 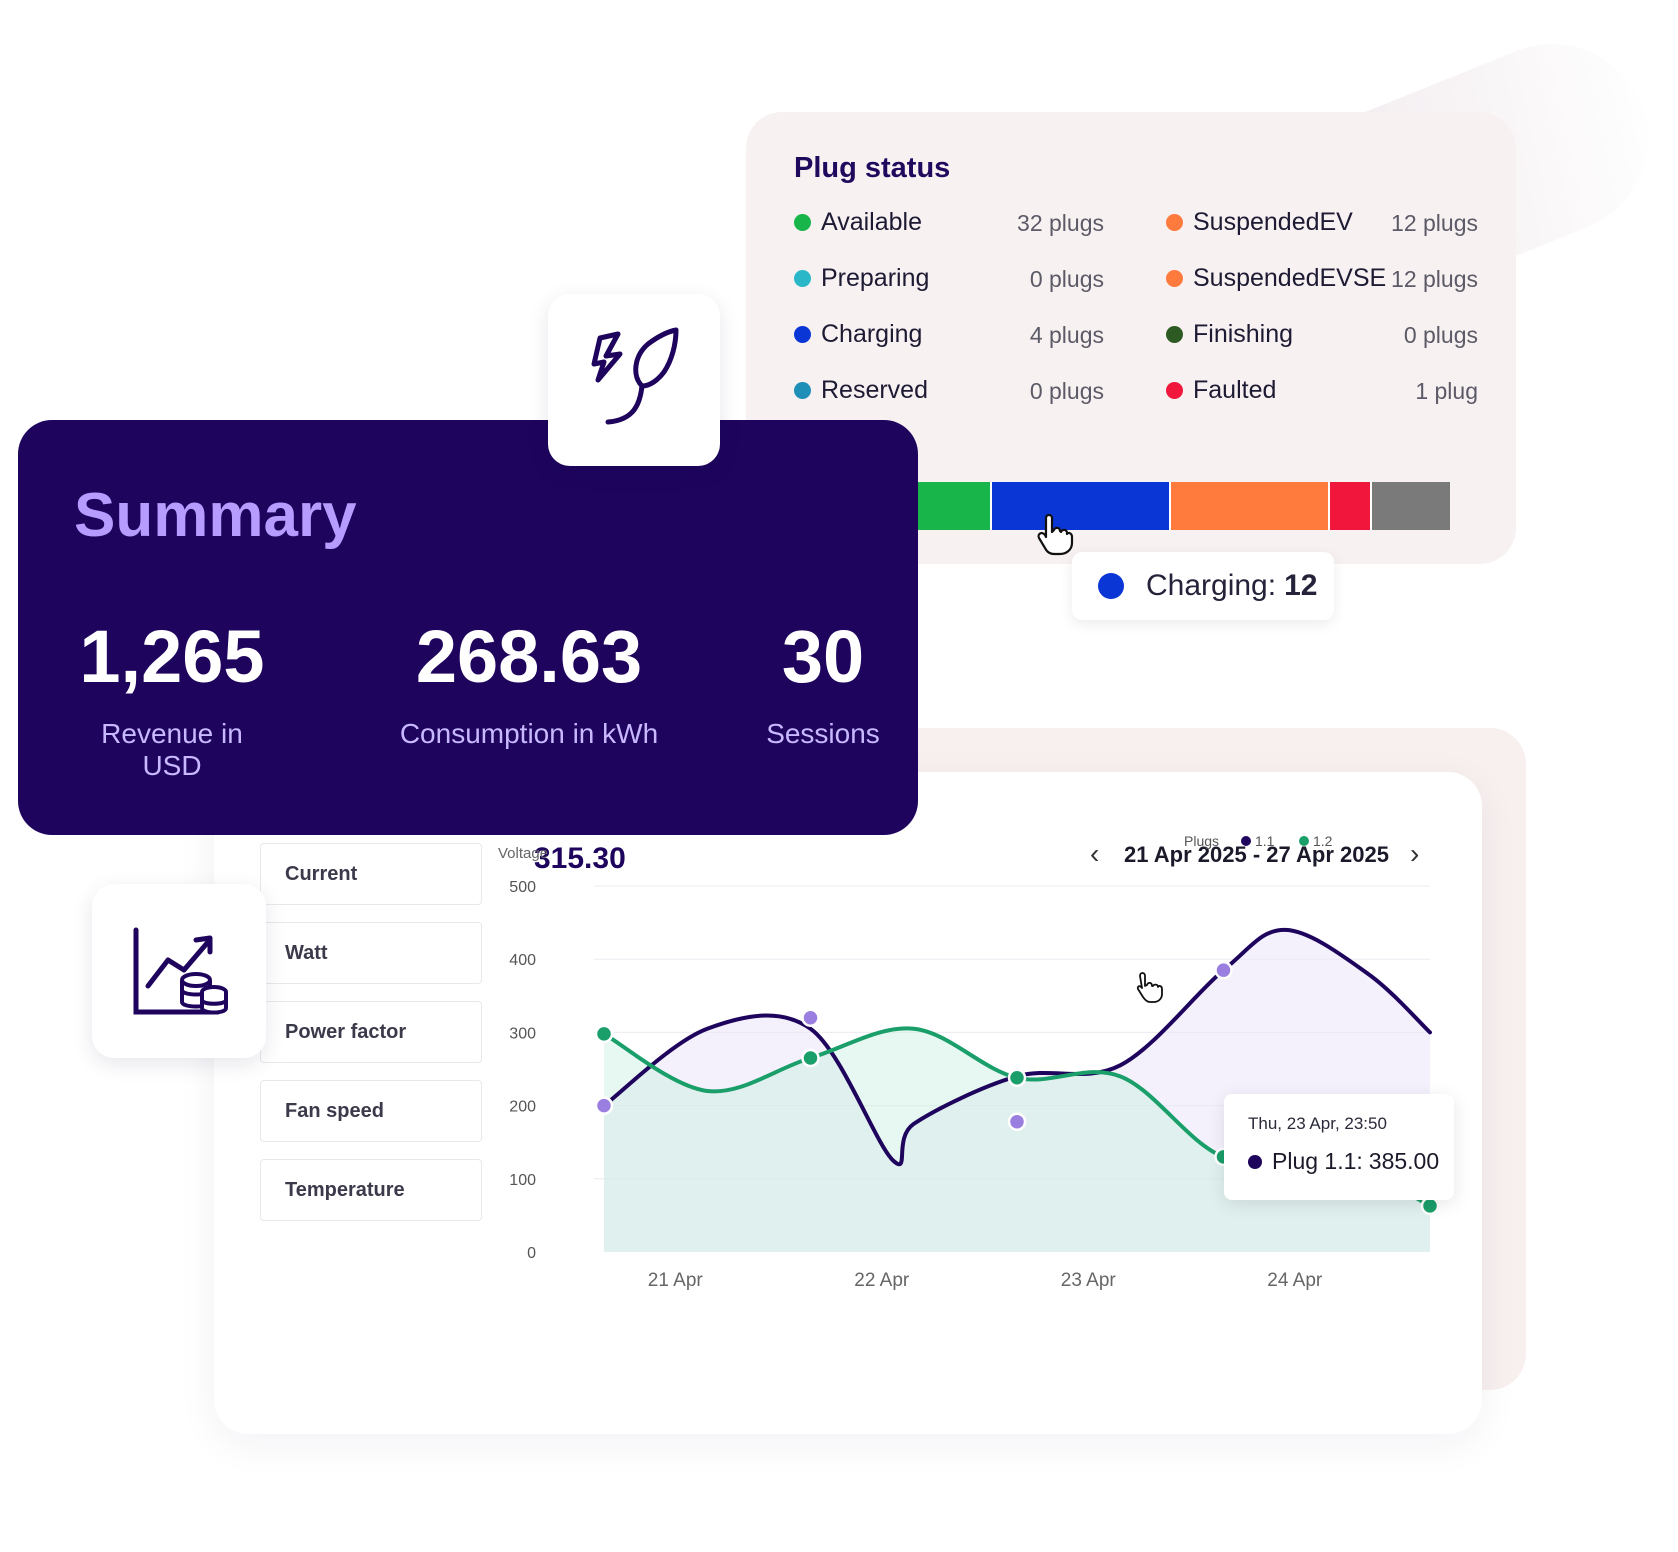 I want to click on ev-plug-icon, so click(x=635, y=376).